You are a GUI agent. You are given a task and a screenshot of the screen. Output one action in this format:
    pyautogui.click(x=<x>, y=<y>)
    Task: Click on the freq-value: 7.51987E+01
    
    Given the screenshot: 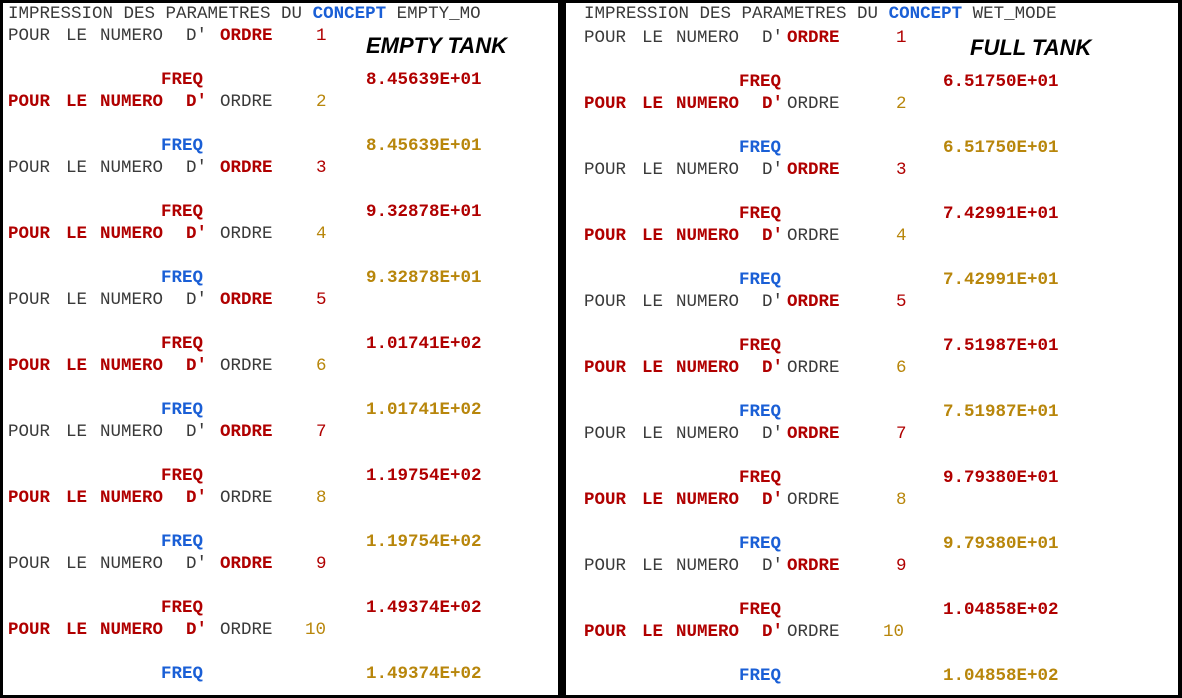 What is the action you would take?
    pyautogui.click(x=1001, y=346)
    